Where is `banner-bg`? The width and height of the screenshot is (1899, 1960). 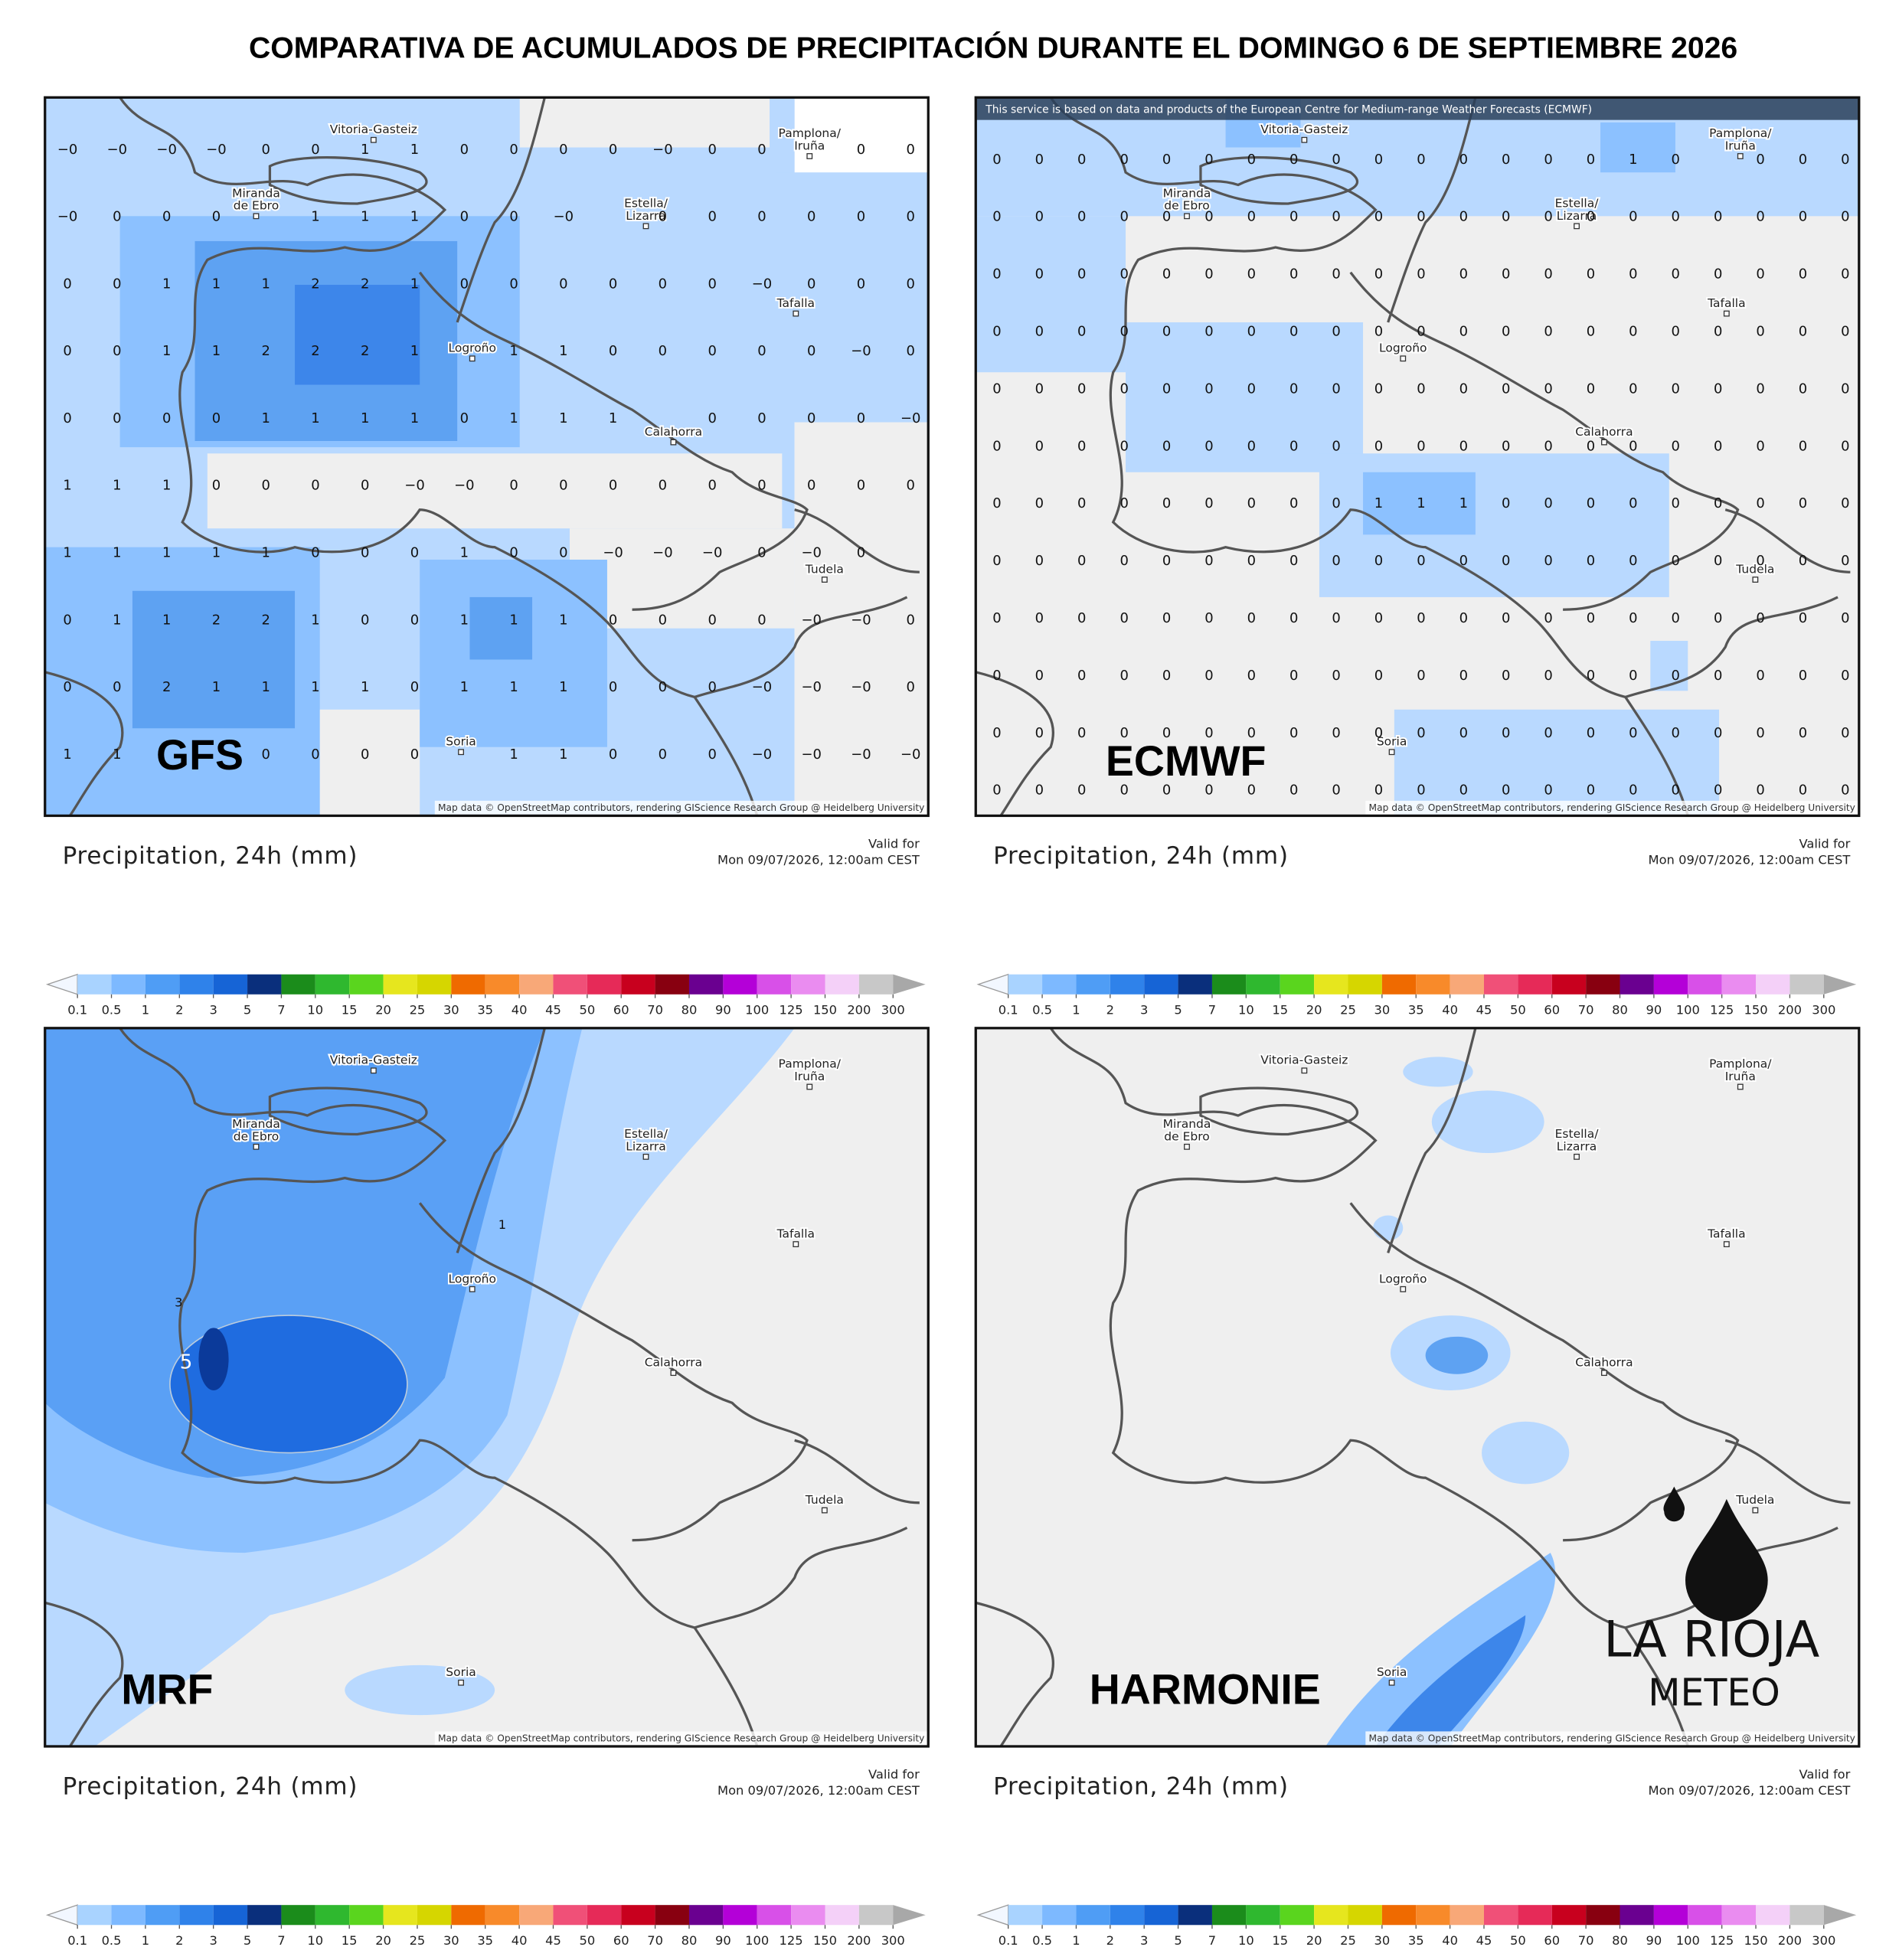
banner-bg is located at coordinates (1417, 108).